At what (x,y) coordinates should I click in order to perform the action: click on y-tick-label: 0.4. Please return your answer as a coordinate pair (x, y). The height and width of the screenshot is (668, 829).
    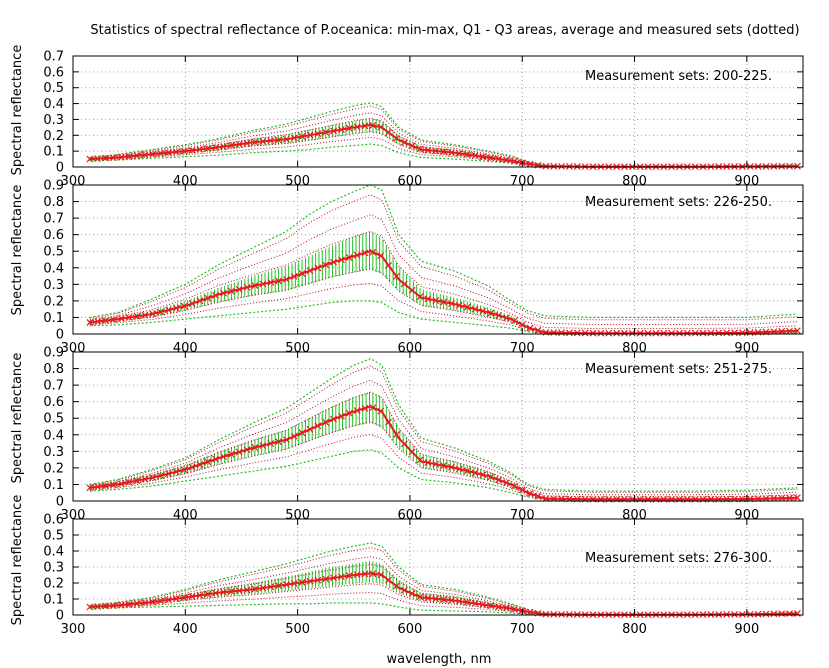
    Looking at the image, I should click on (53, 552).